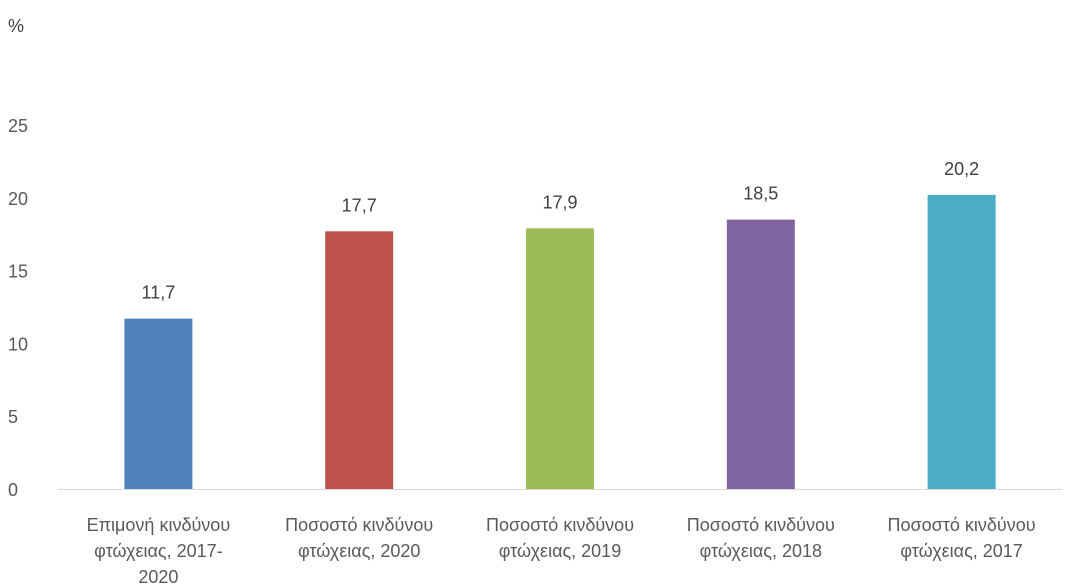 The width and height of the screenshot is (1077, 586). Describe the element at coordinates (159, 293) in the screenshot. I see `data-label: 11,7` at that location.